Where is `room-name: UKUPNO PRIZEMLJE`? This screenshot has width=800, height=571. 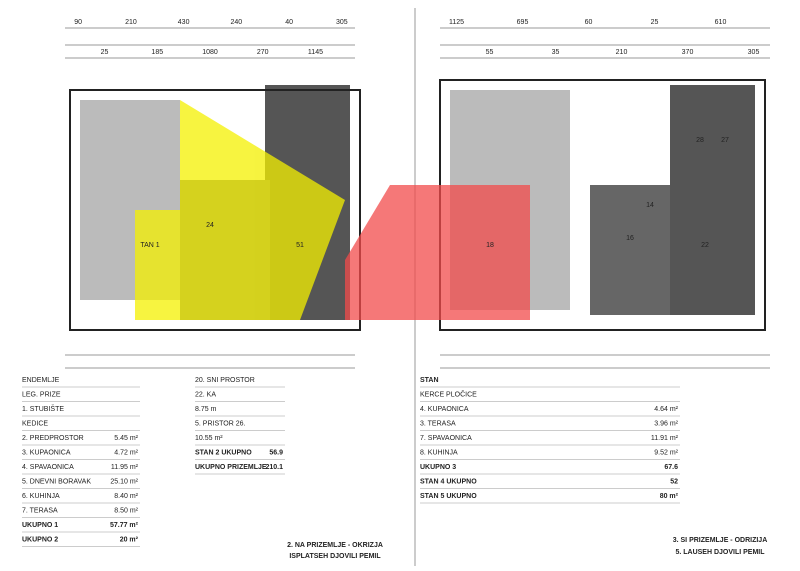 room-name: UKUPNO PRIZEMLJE is located at coordinates (231, 467).